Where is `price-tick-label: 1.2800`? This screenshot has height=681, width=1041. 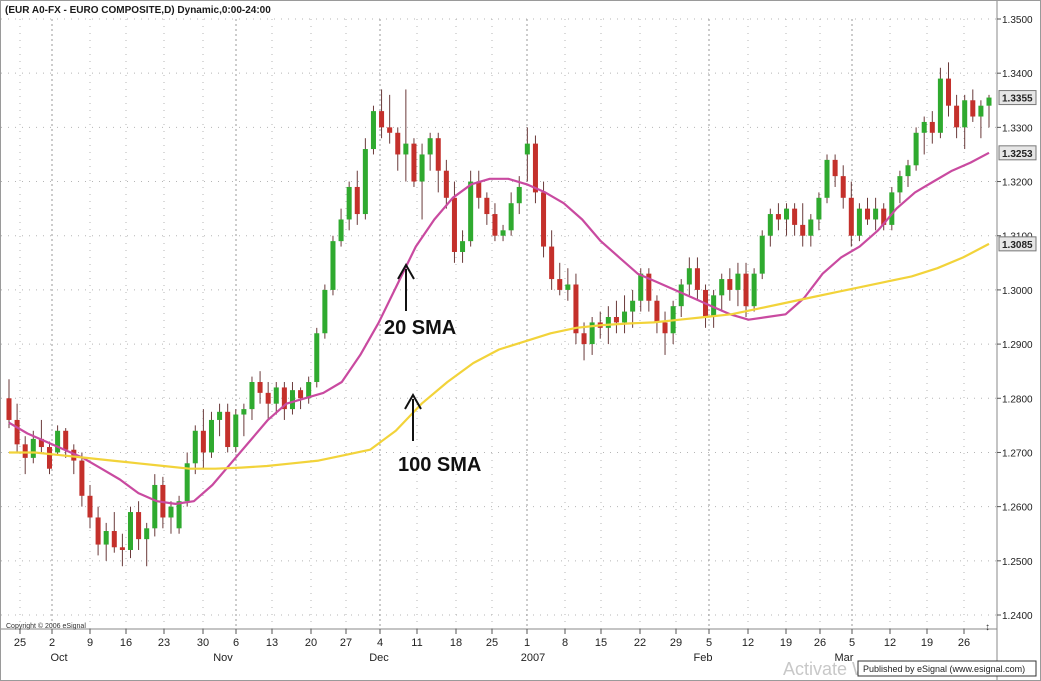
price-tick-label: 1.2800 is located at coordinates (1017, 399).